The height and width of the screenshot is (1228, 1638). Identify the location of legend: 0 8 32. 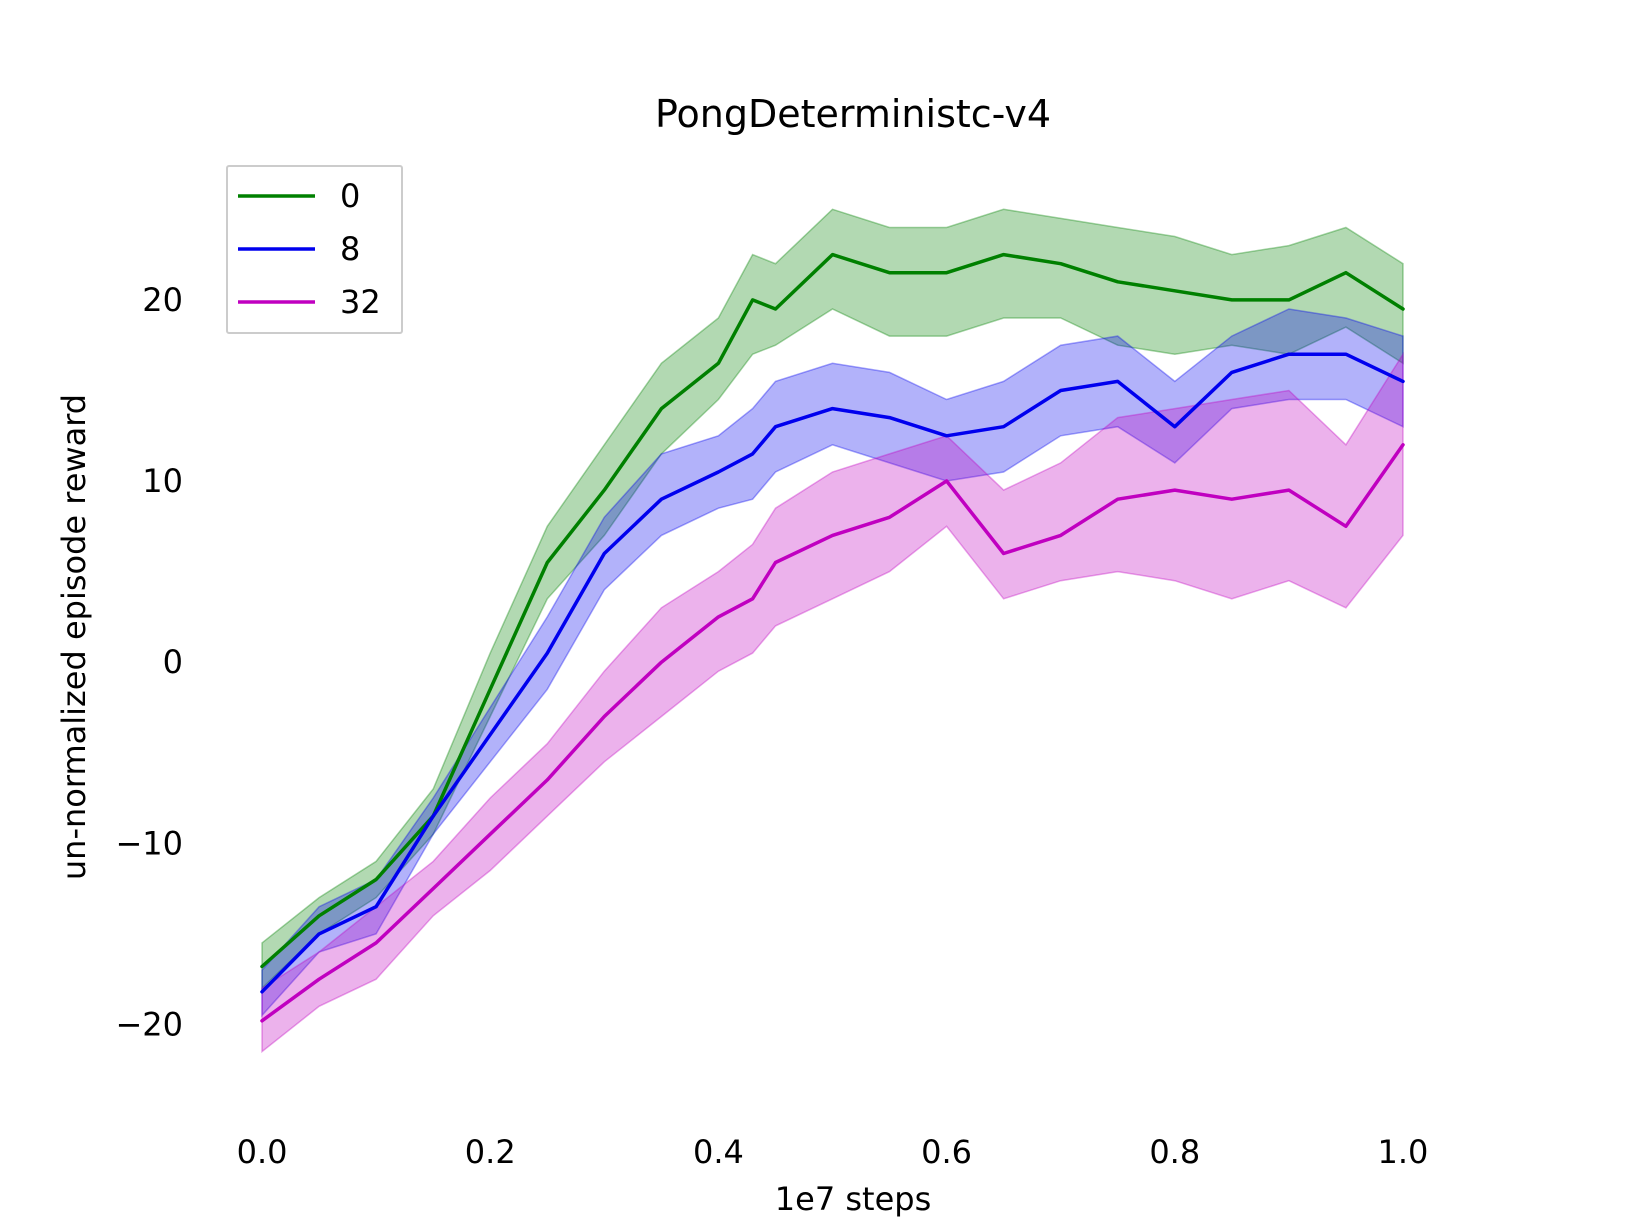
(314, 249).